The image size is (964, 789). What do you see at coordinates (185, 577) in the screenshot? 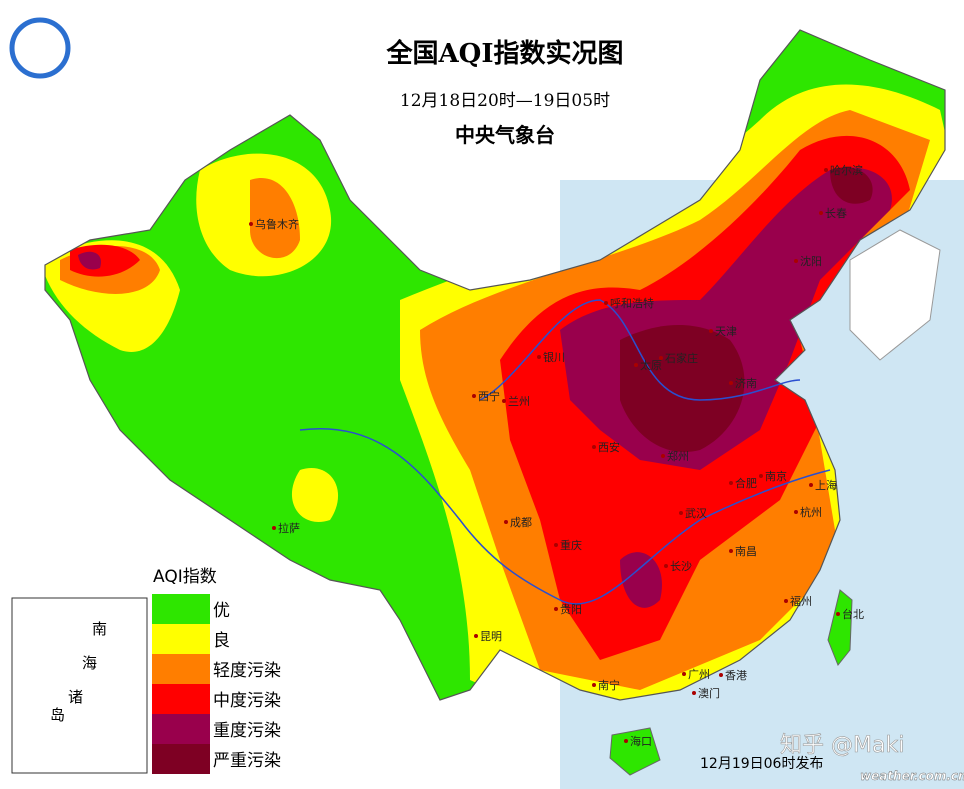
I see `legend-title: AQI指数` at bounding box center [185, 577].